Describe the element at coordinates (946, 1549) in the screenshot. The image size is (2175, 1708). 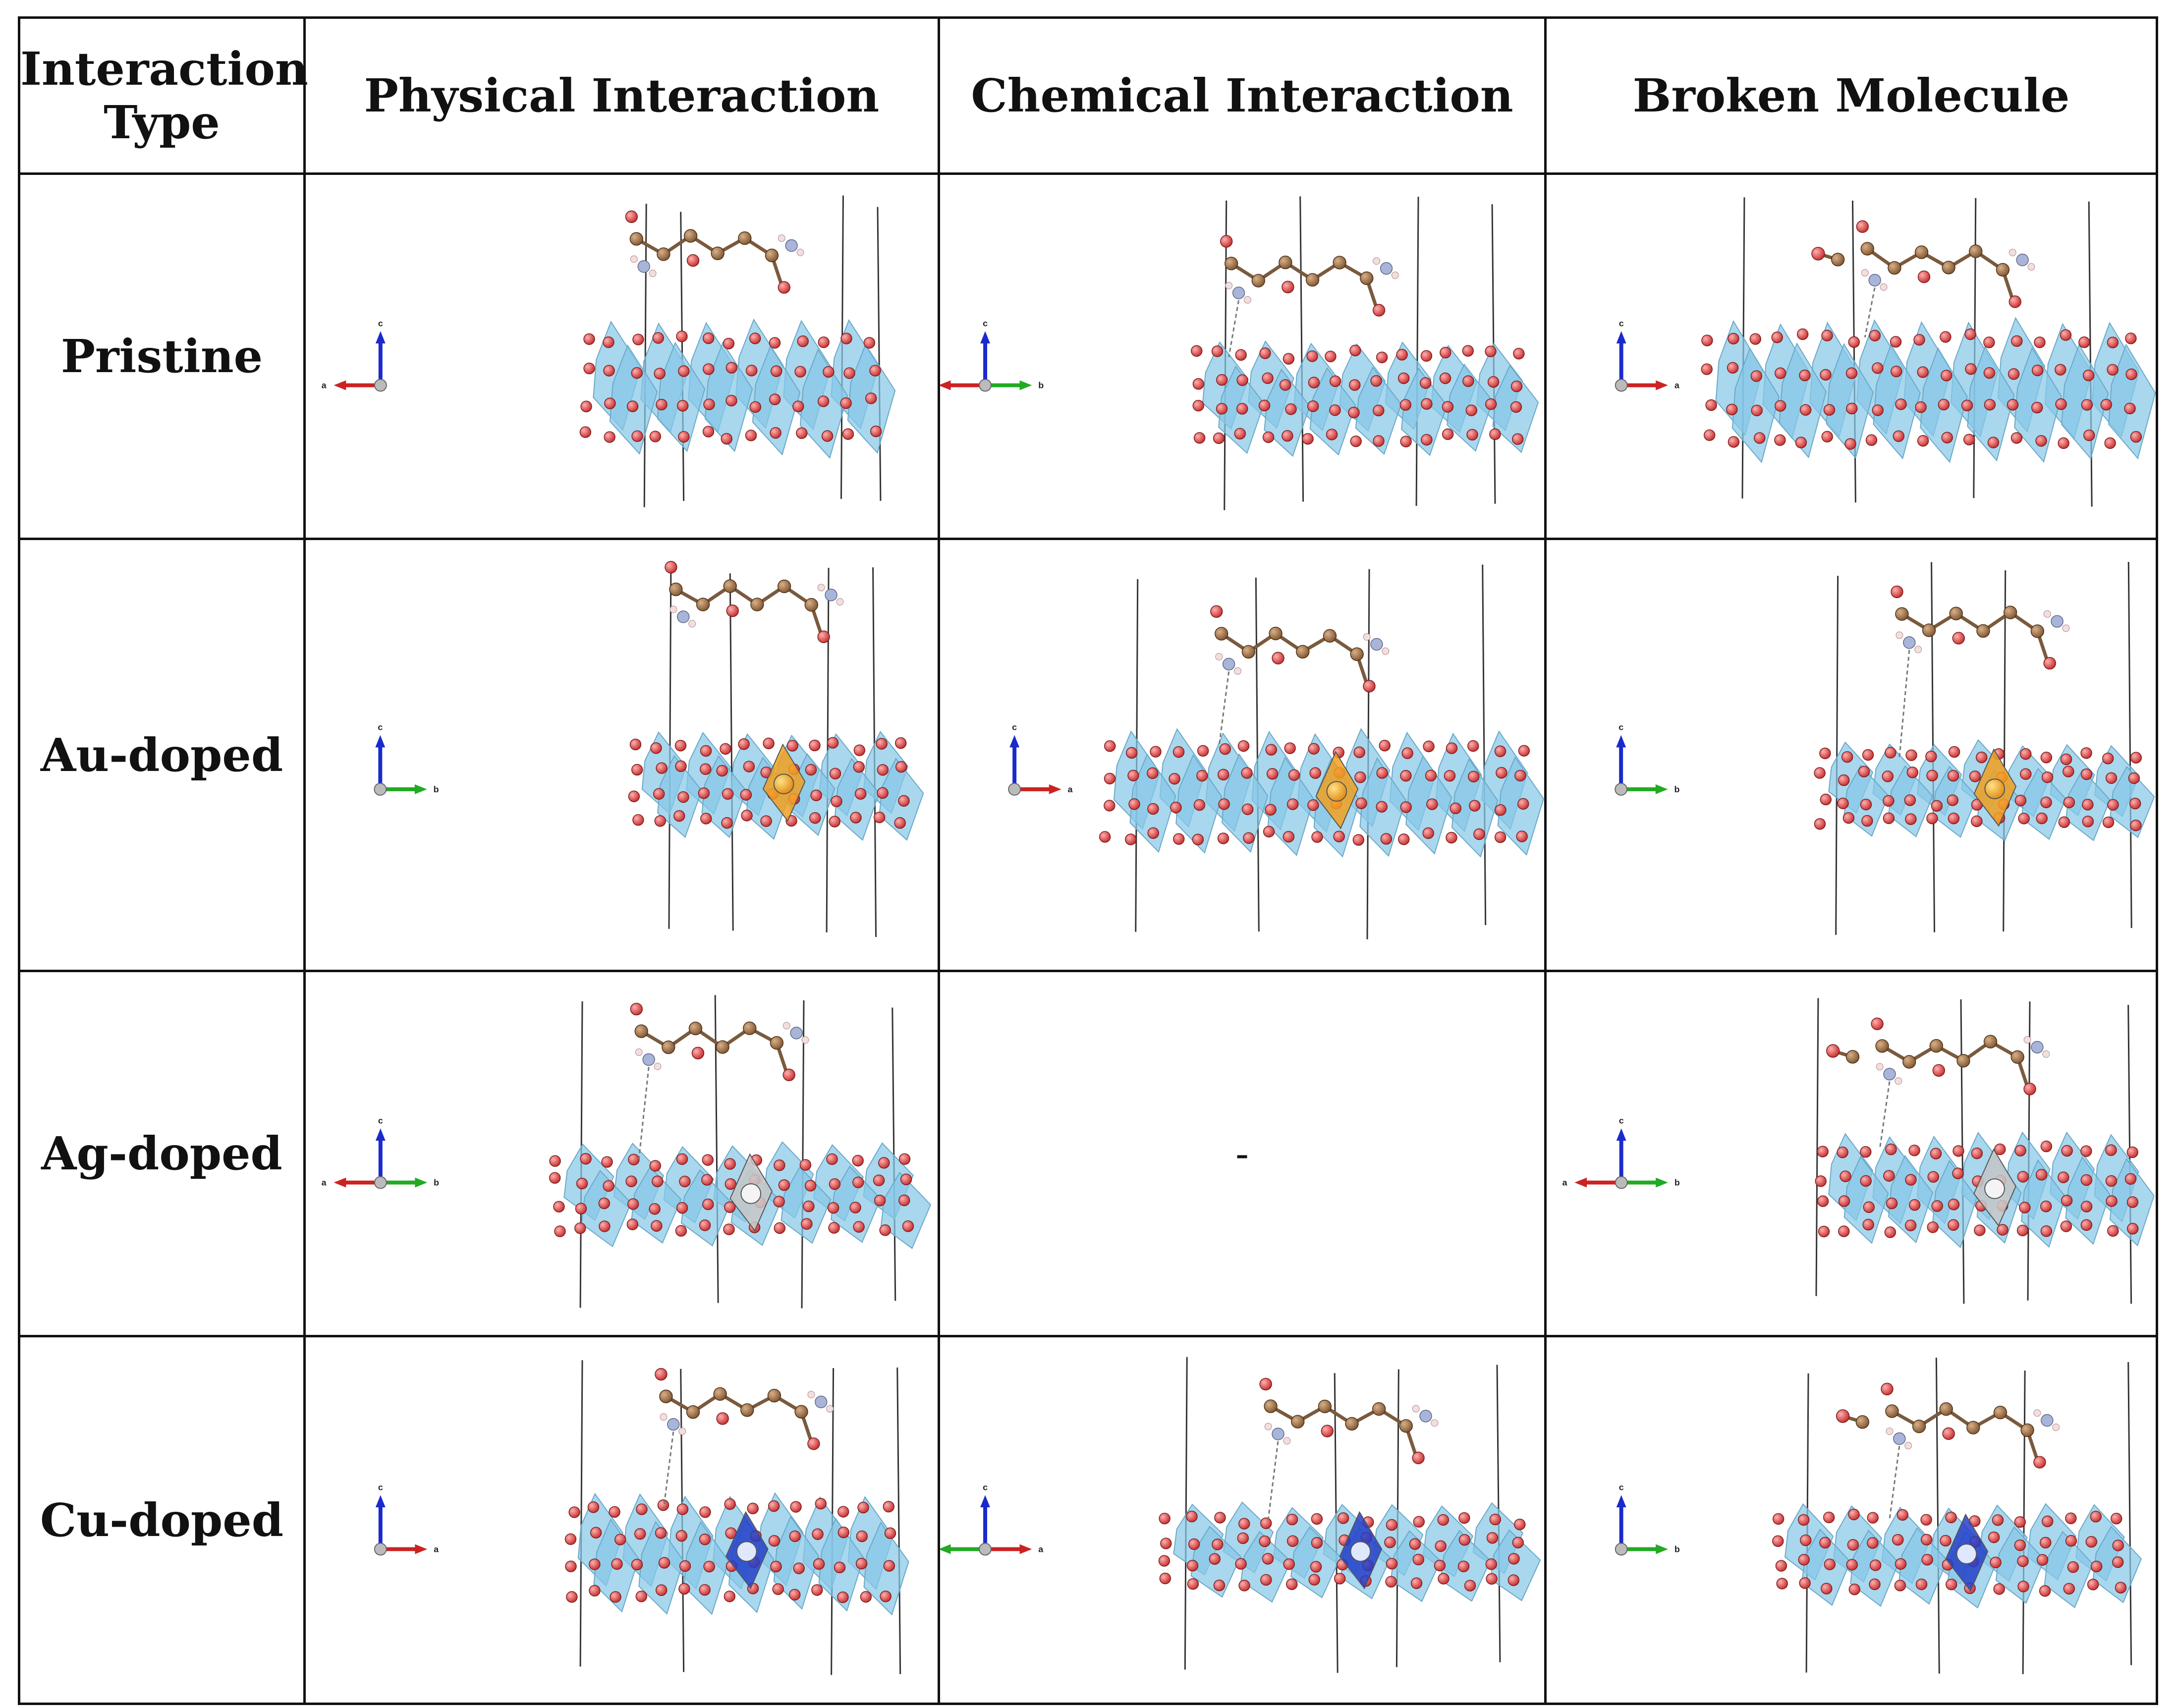
I see `axis-left-head` at that location.